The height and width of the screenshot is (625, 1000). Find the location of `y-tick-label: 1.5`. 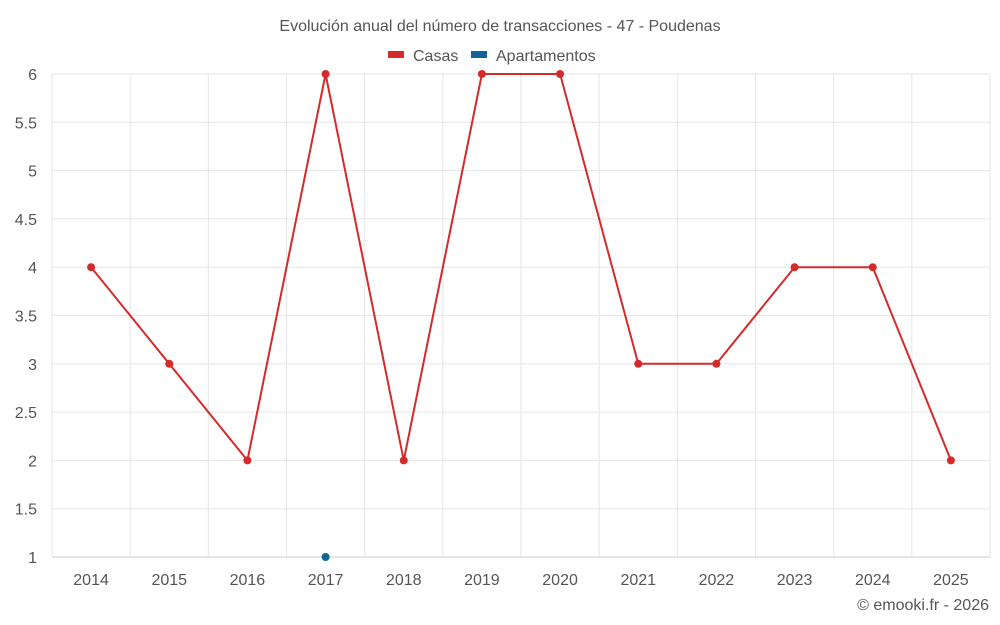

y-tick-label: 1.5 is located at coordinates (26, 510).